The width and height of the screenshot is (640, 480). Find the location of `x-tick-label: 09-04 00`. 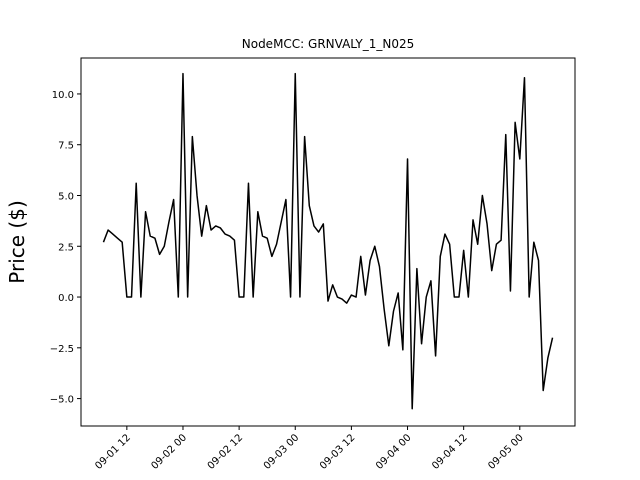

x-tick-label: 09-04 00 is located at coordinates (394, 452).